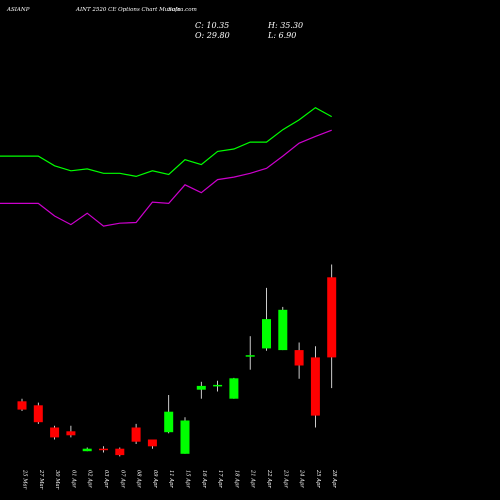  What do you see at coordinates (127, 10) in the screenshot?
I see `chart-title: AINT 2520 CE Options Chart Munafa` at bounding box center [127, 10].